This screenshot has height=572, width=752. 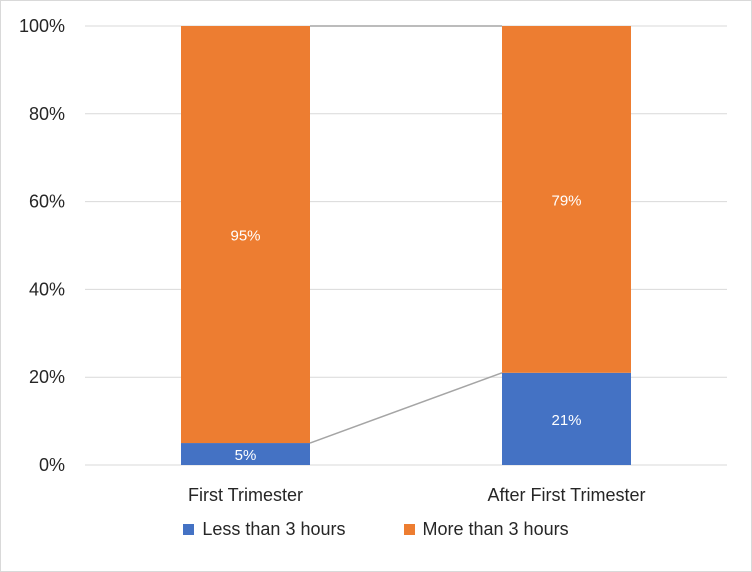 What do you see at coordinates (47, 202) in the screenshot?
I see `y-tick-label: 60%` at bounding box center [47, 202].